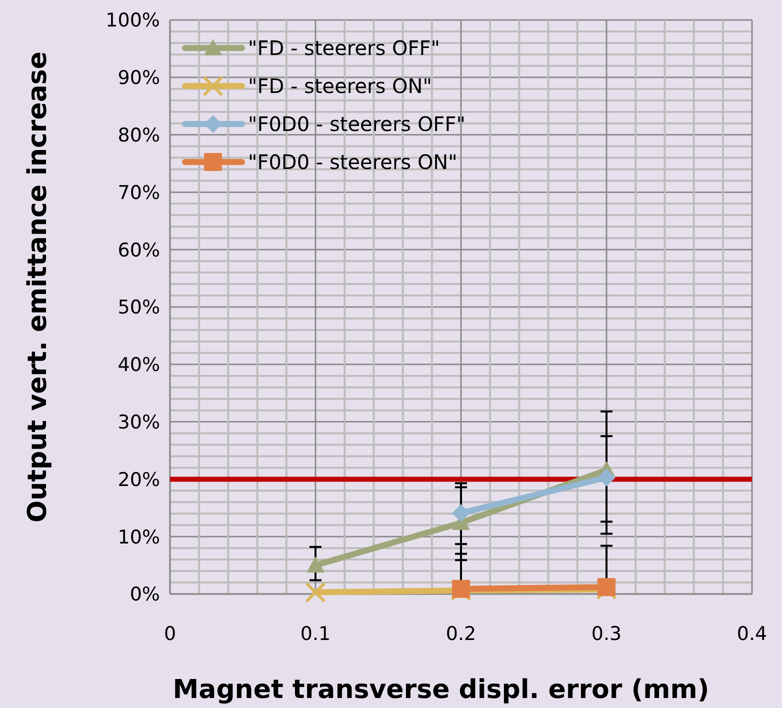 Image resolution: width=782 pixels, height=708 pixels. What do you see at coordinates (340, 86) in the screenshot?
I see `legend-label: "FD - steerers ON"` at bounding box center [340, 86].